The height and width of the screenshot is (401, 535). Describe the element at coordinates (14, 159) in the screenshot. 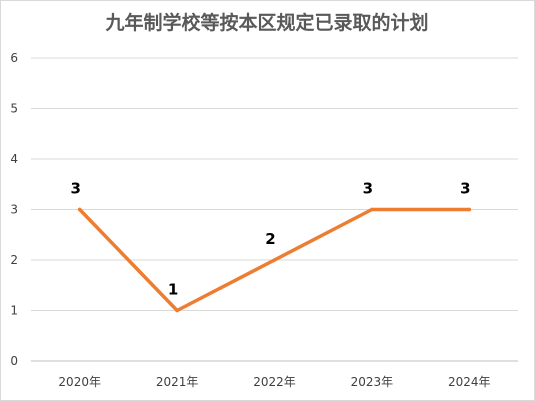

I see `y-tick-label: 4` at that location.